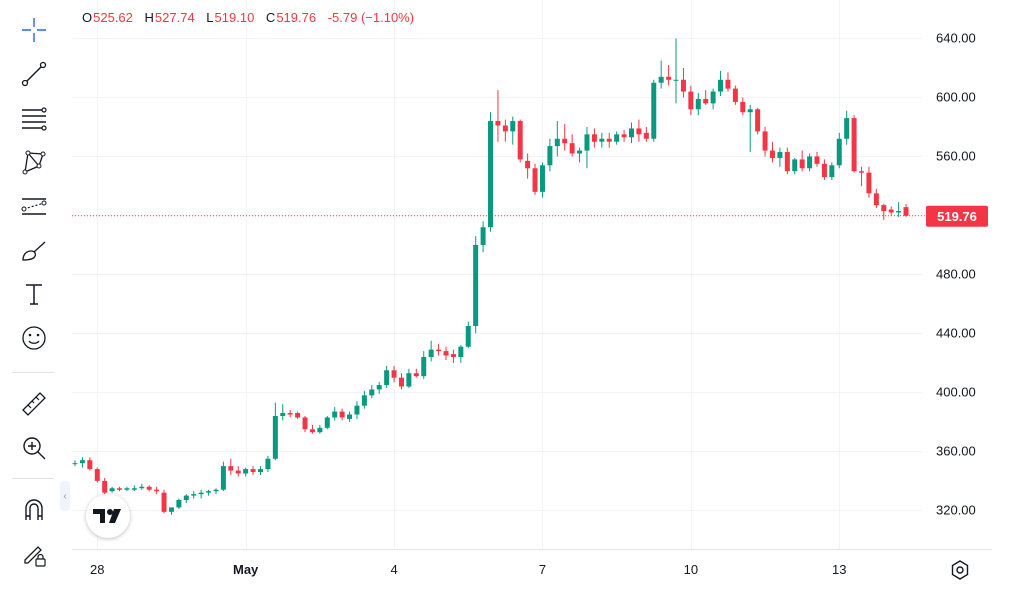 This screenshot has width=1014, height=595. Describe the element at coordinates (34, 250) in the screenshot. I see `brush-icon` at that location.